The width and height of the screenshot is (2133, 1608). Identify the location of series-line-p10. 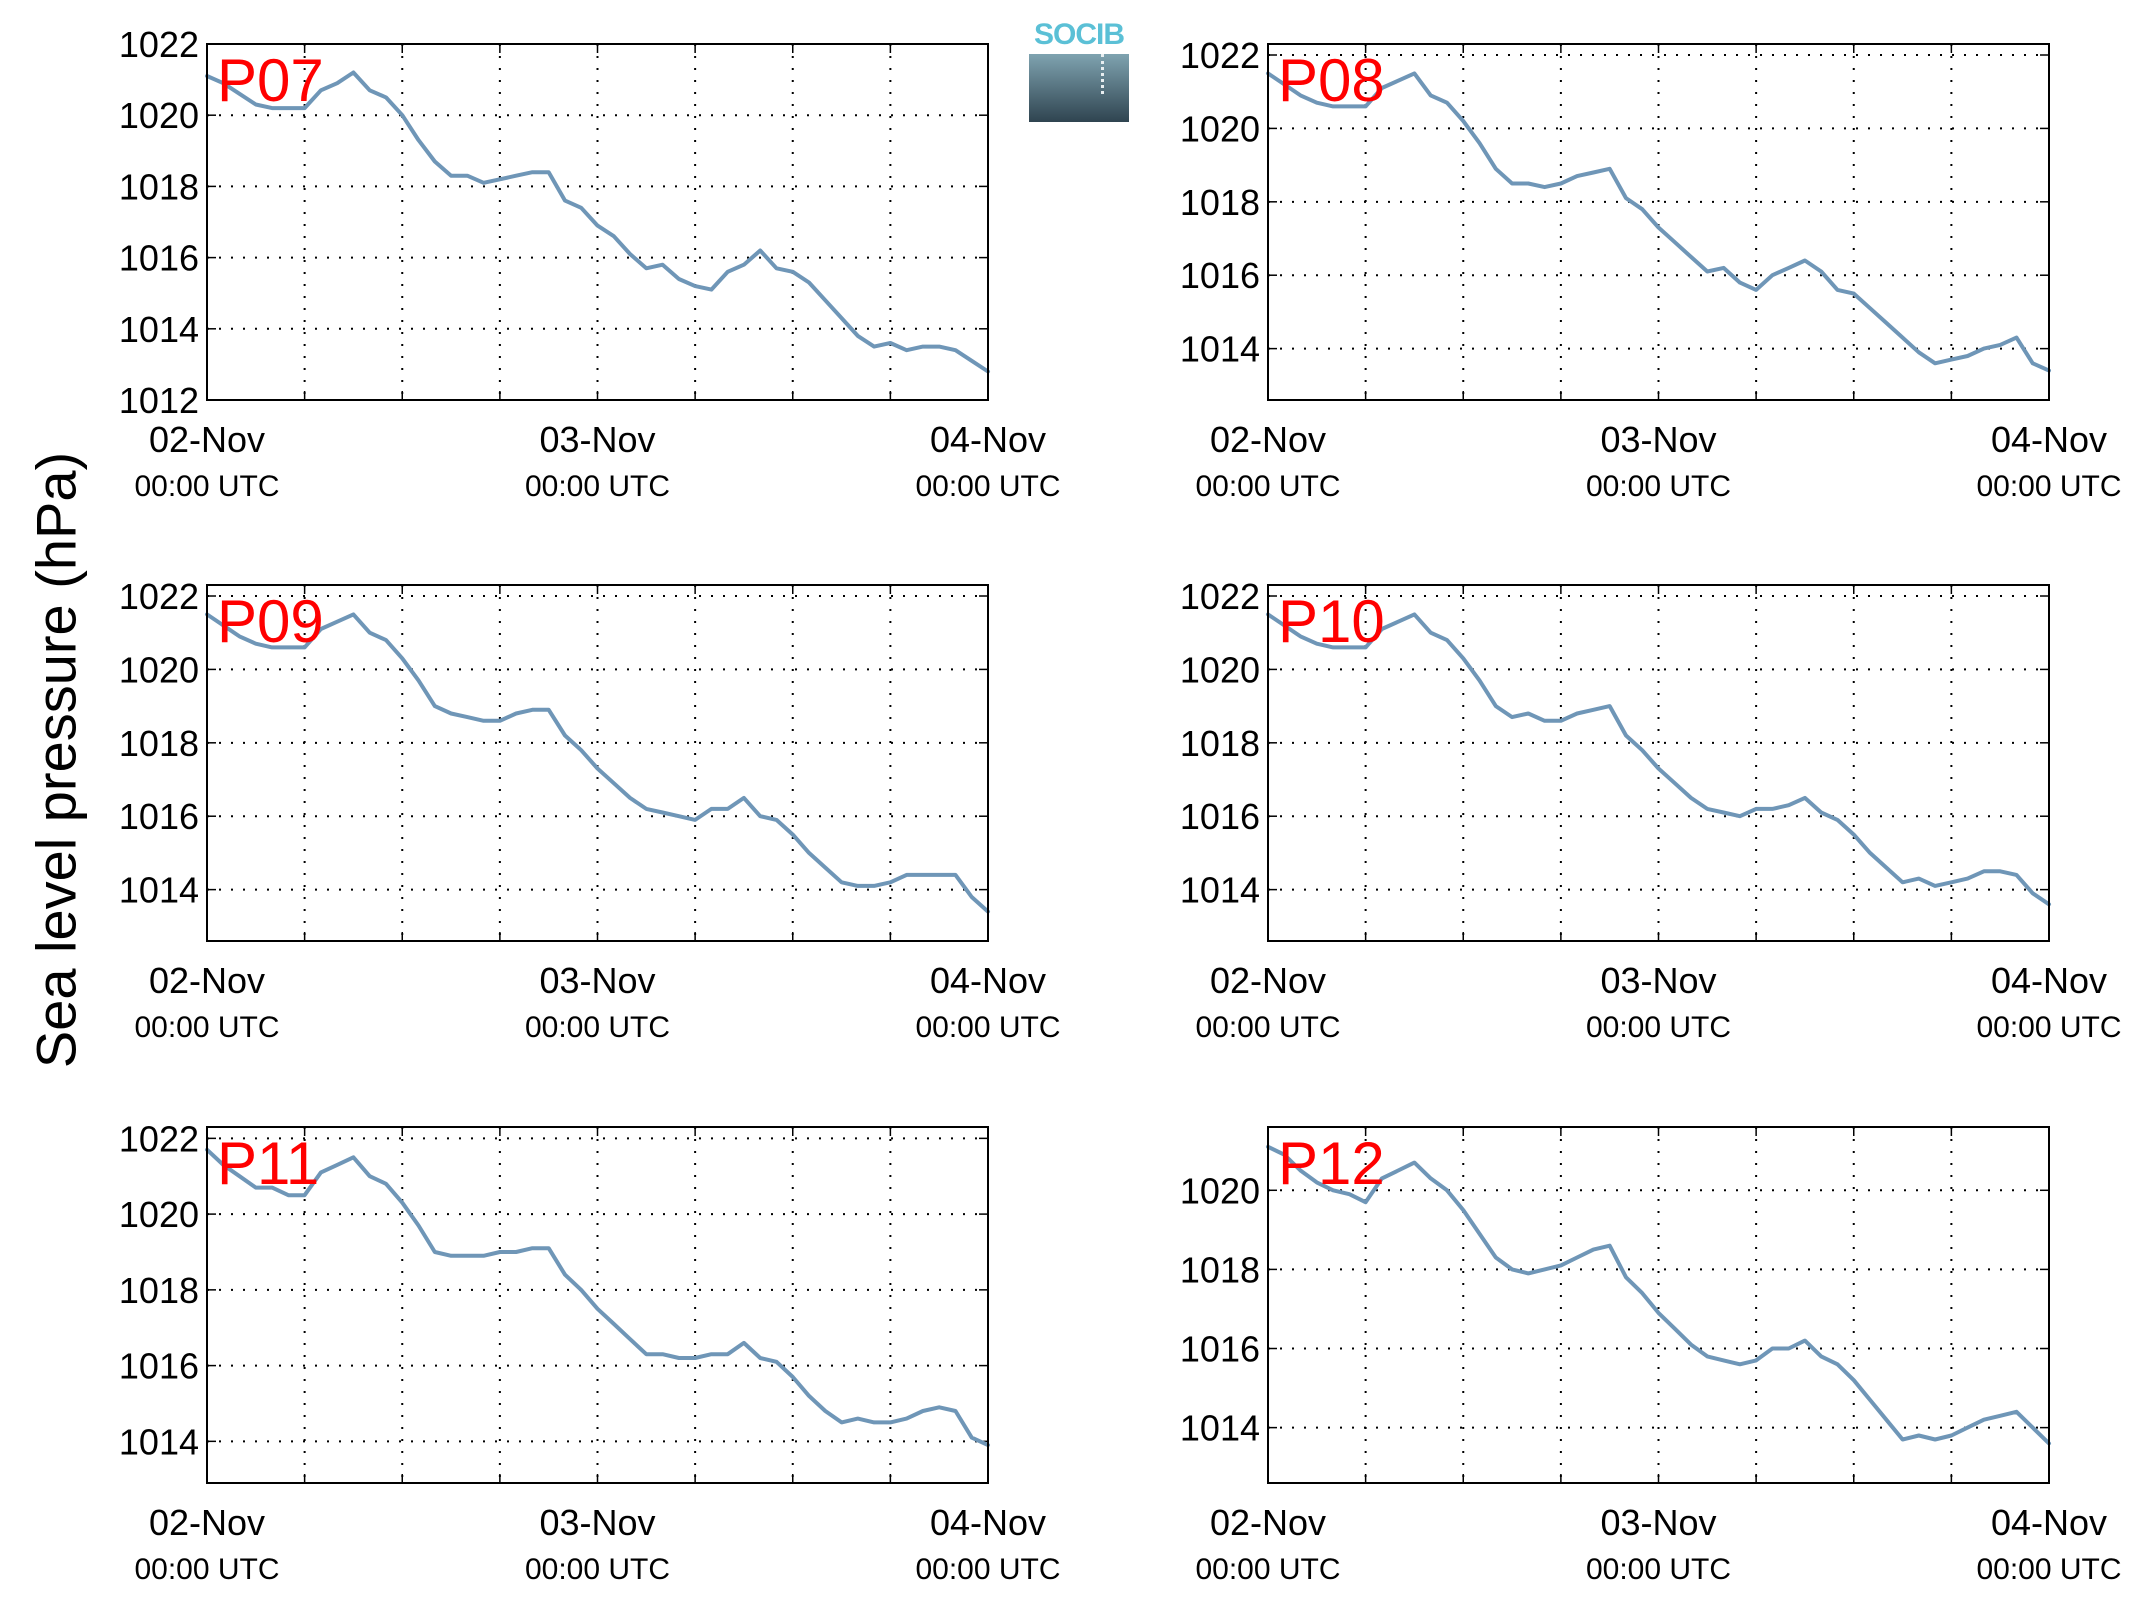
(1658, 759).